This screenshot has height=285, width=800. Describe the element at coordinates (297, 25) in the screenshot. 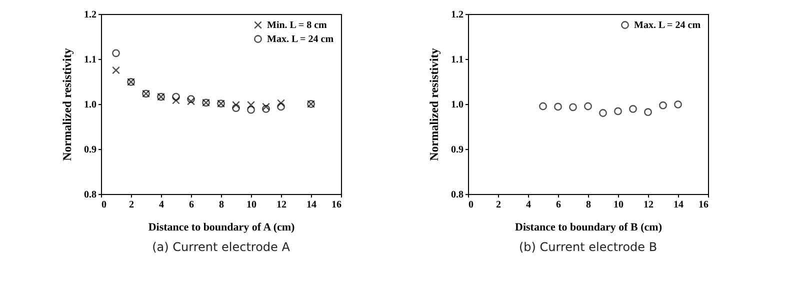

I see `legend-label: Min. L = 8 cm` at that location.